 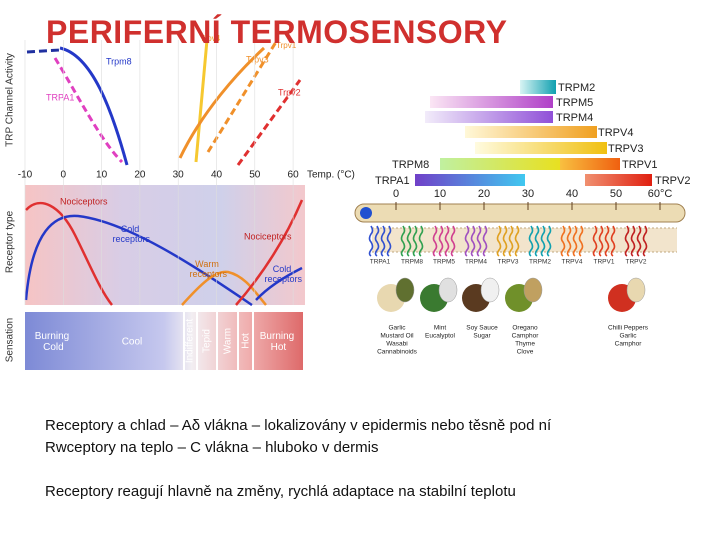 What do you see at coordinates (207, 341) in the screenshot?
I see `sensation-label: Tepid` at bounding box center [207, 341].